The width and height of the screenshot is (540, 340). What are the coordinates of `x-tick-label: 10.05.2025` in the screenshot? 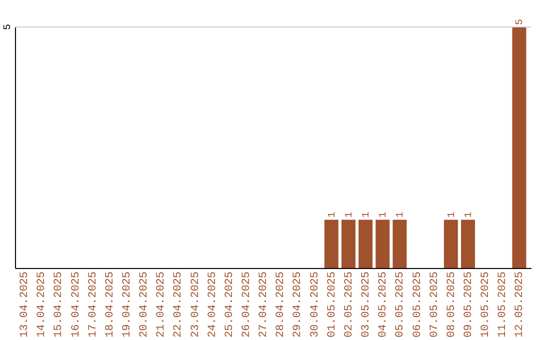 It's located at (486, 305).